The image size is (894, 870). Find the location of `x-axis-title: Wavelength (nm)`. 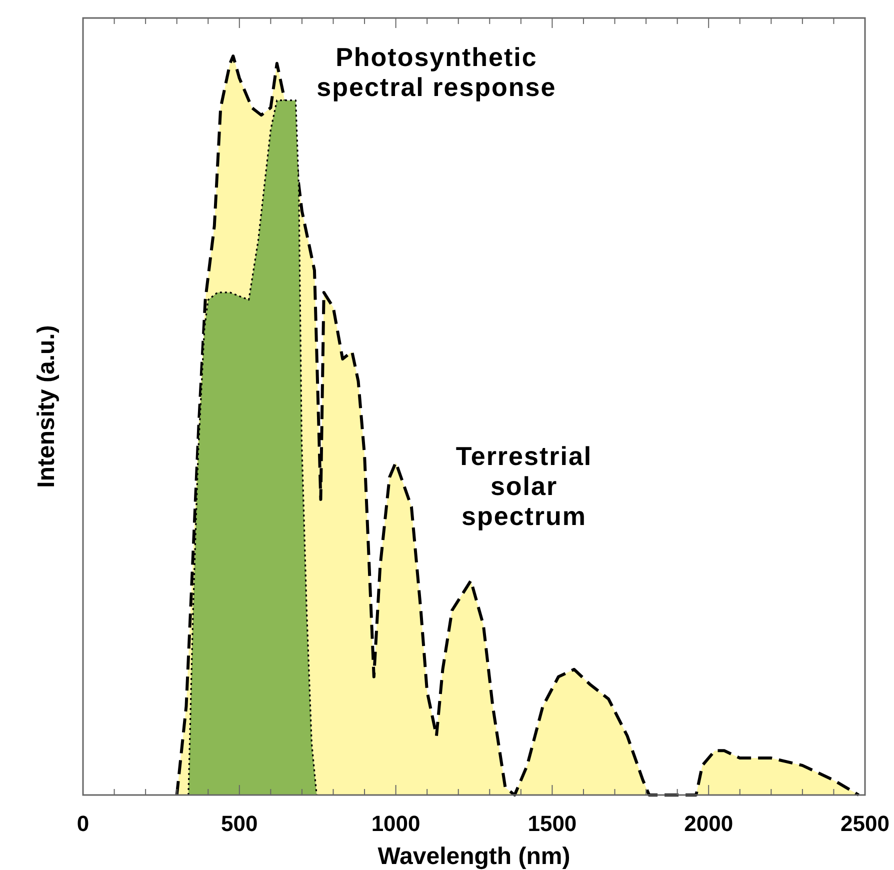

x-axis-title: Wavelength (nm) is located at coordinates (474, 856).